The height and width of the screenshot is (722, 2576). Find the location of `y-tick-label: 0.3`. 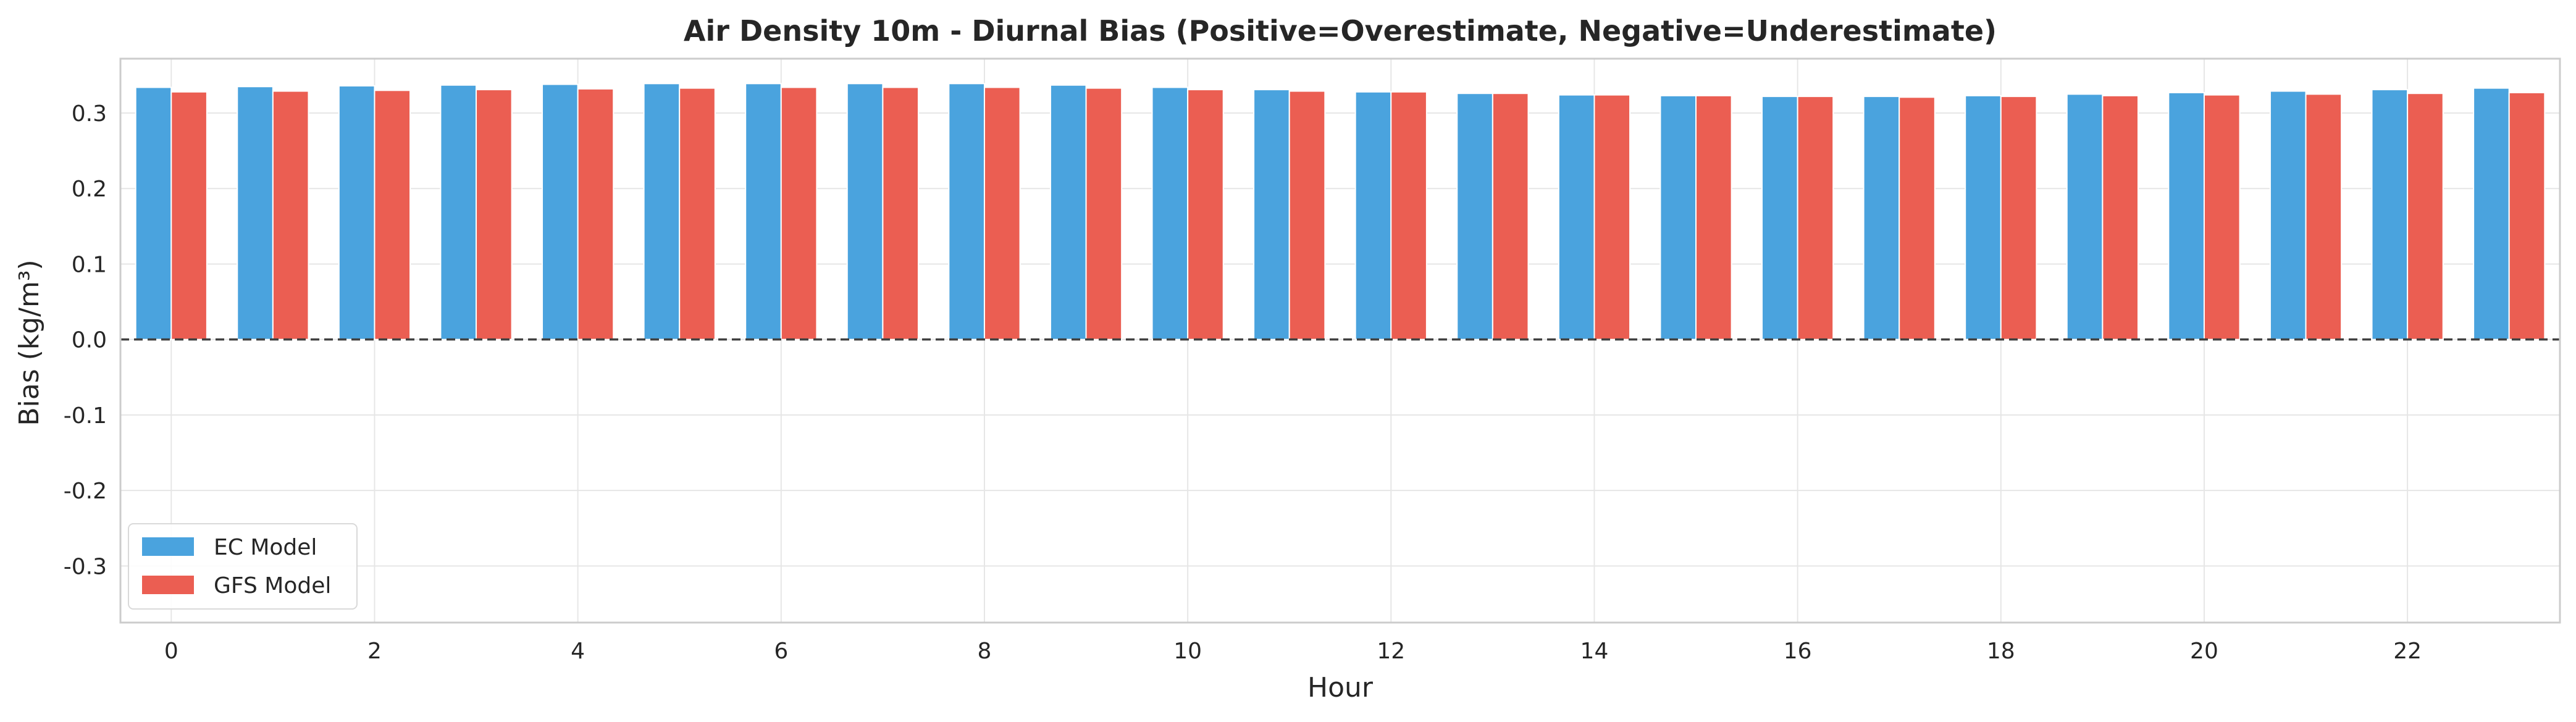

y-tick-label: 0.3 is located at coordinates (89, 114).